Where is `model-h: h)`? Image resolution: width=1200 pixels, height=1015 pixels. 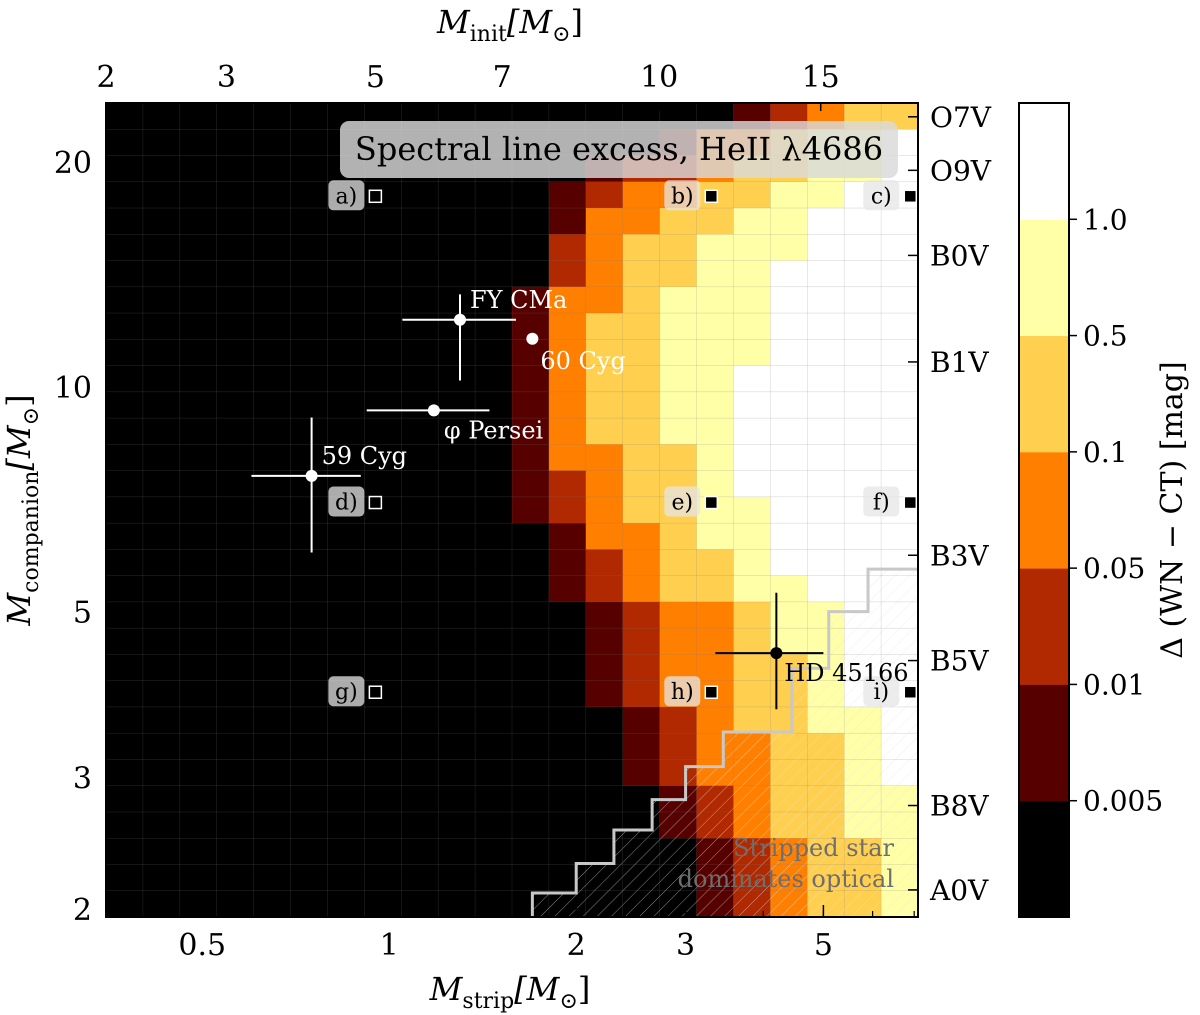
model-h: h) is located at coordinates (691, 691).